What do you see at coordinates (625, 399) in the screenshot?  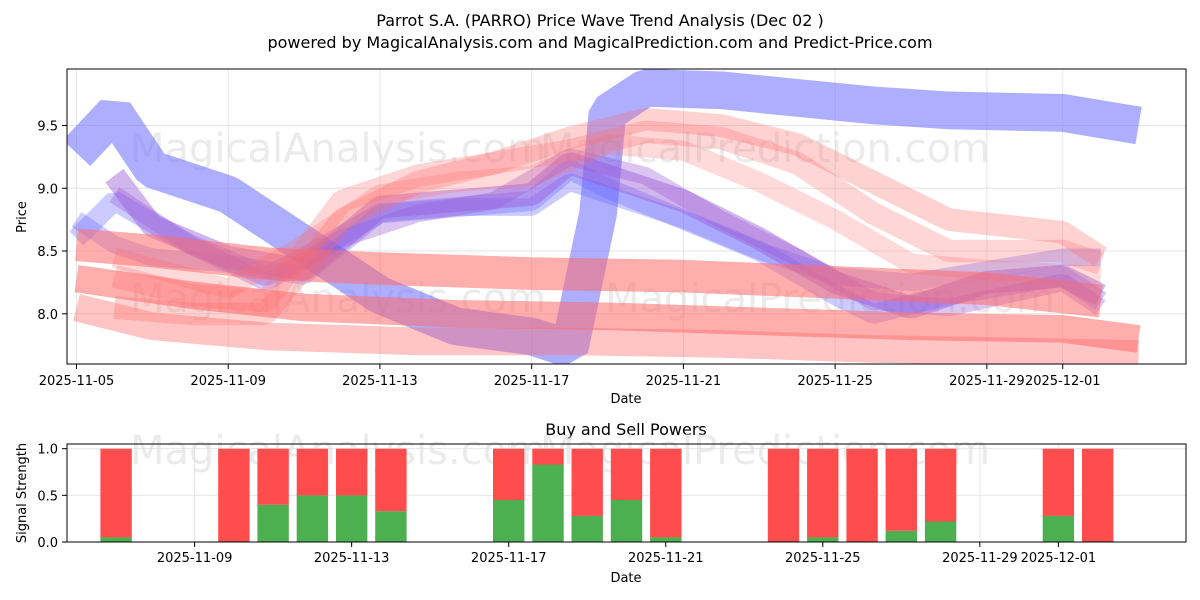 I see `price-chart-xlabel: Date` at bounding box center [625, 399].